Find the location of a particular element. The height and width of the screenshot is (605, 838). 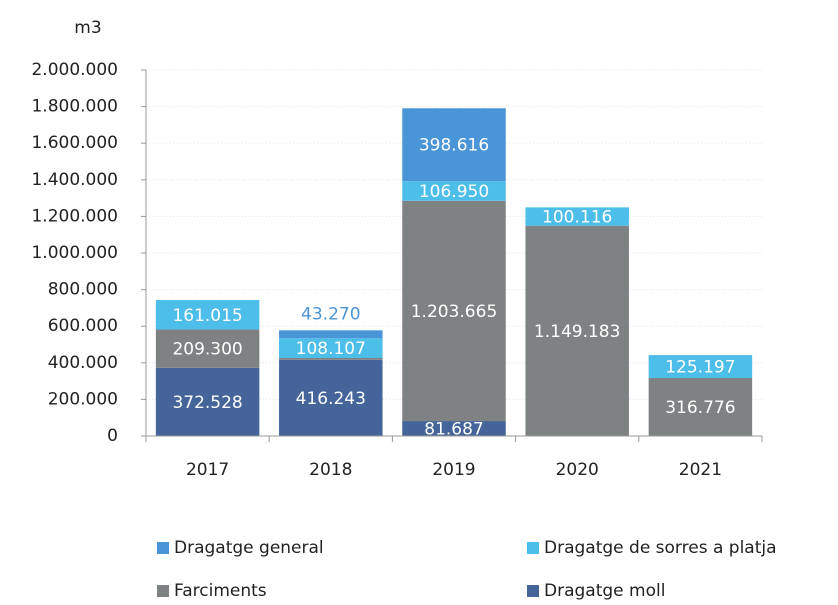

y-tick-label: 1.800.000 is located at coordinates (74, 107).